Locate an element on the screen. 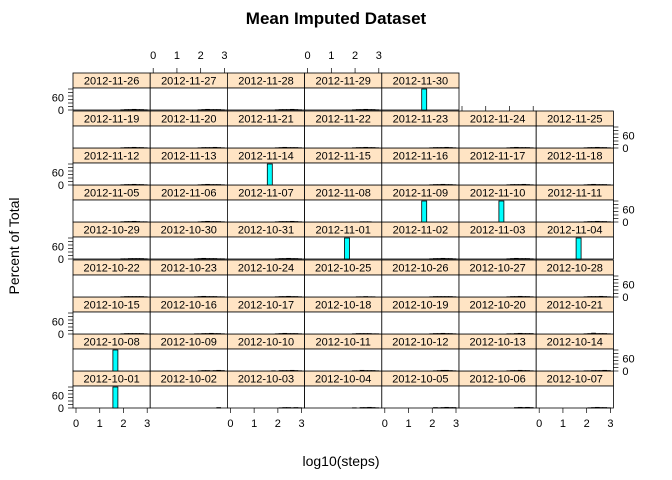 This screenshot has width=672, height=480. panel-strip-label: 2012-11-25 is located at coordinates (574, 120).